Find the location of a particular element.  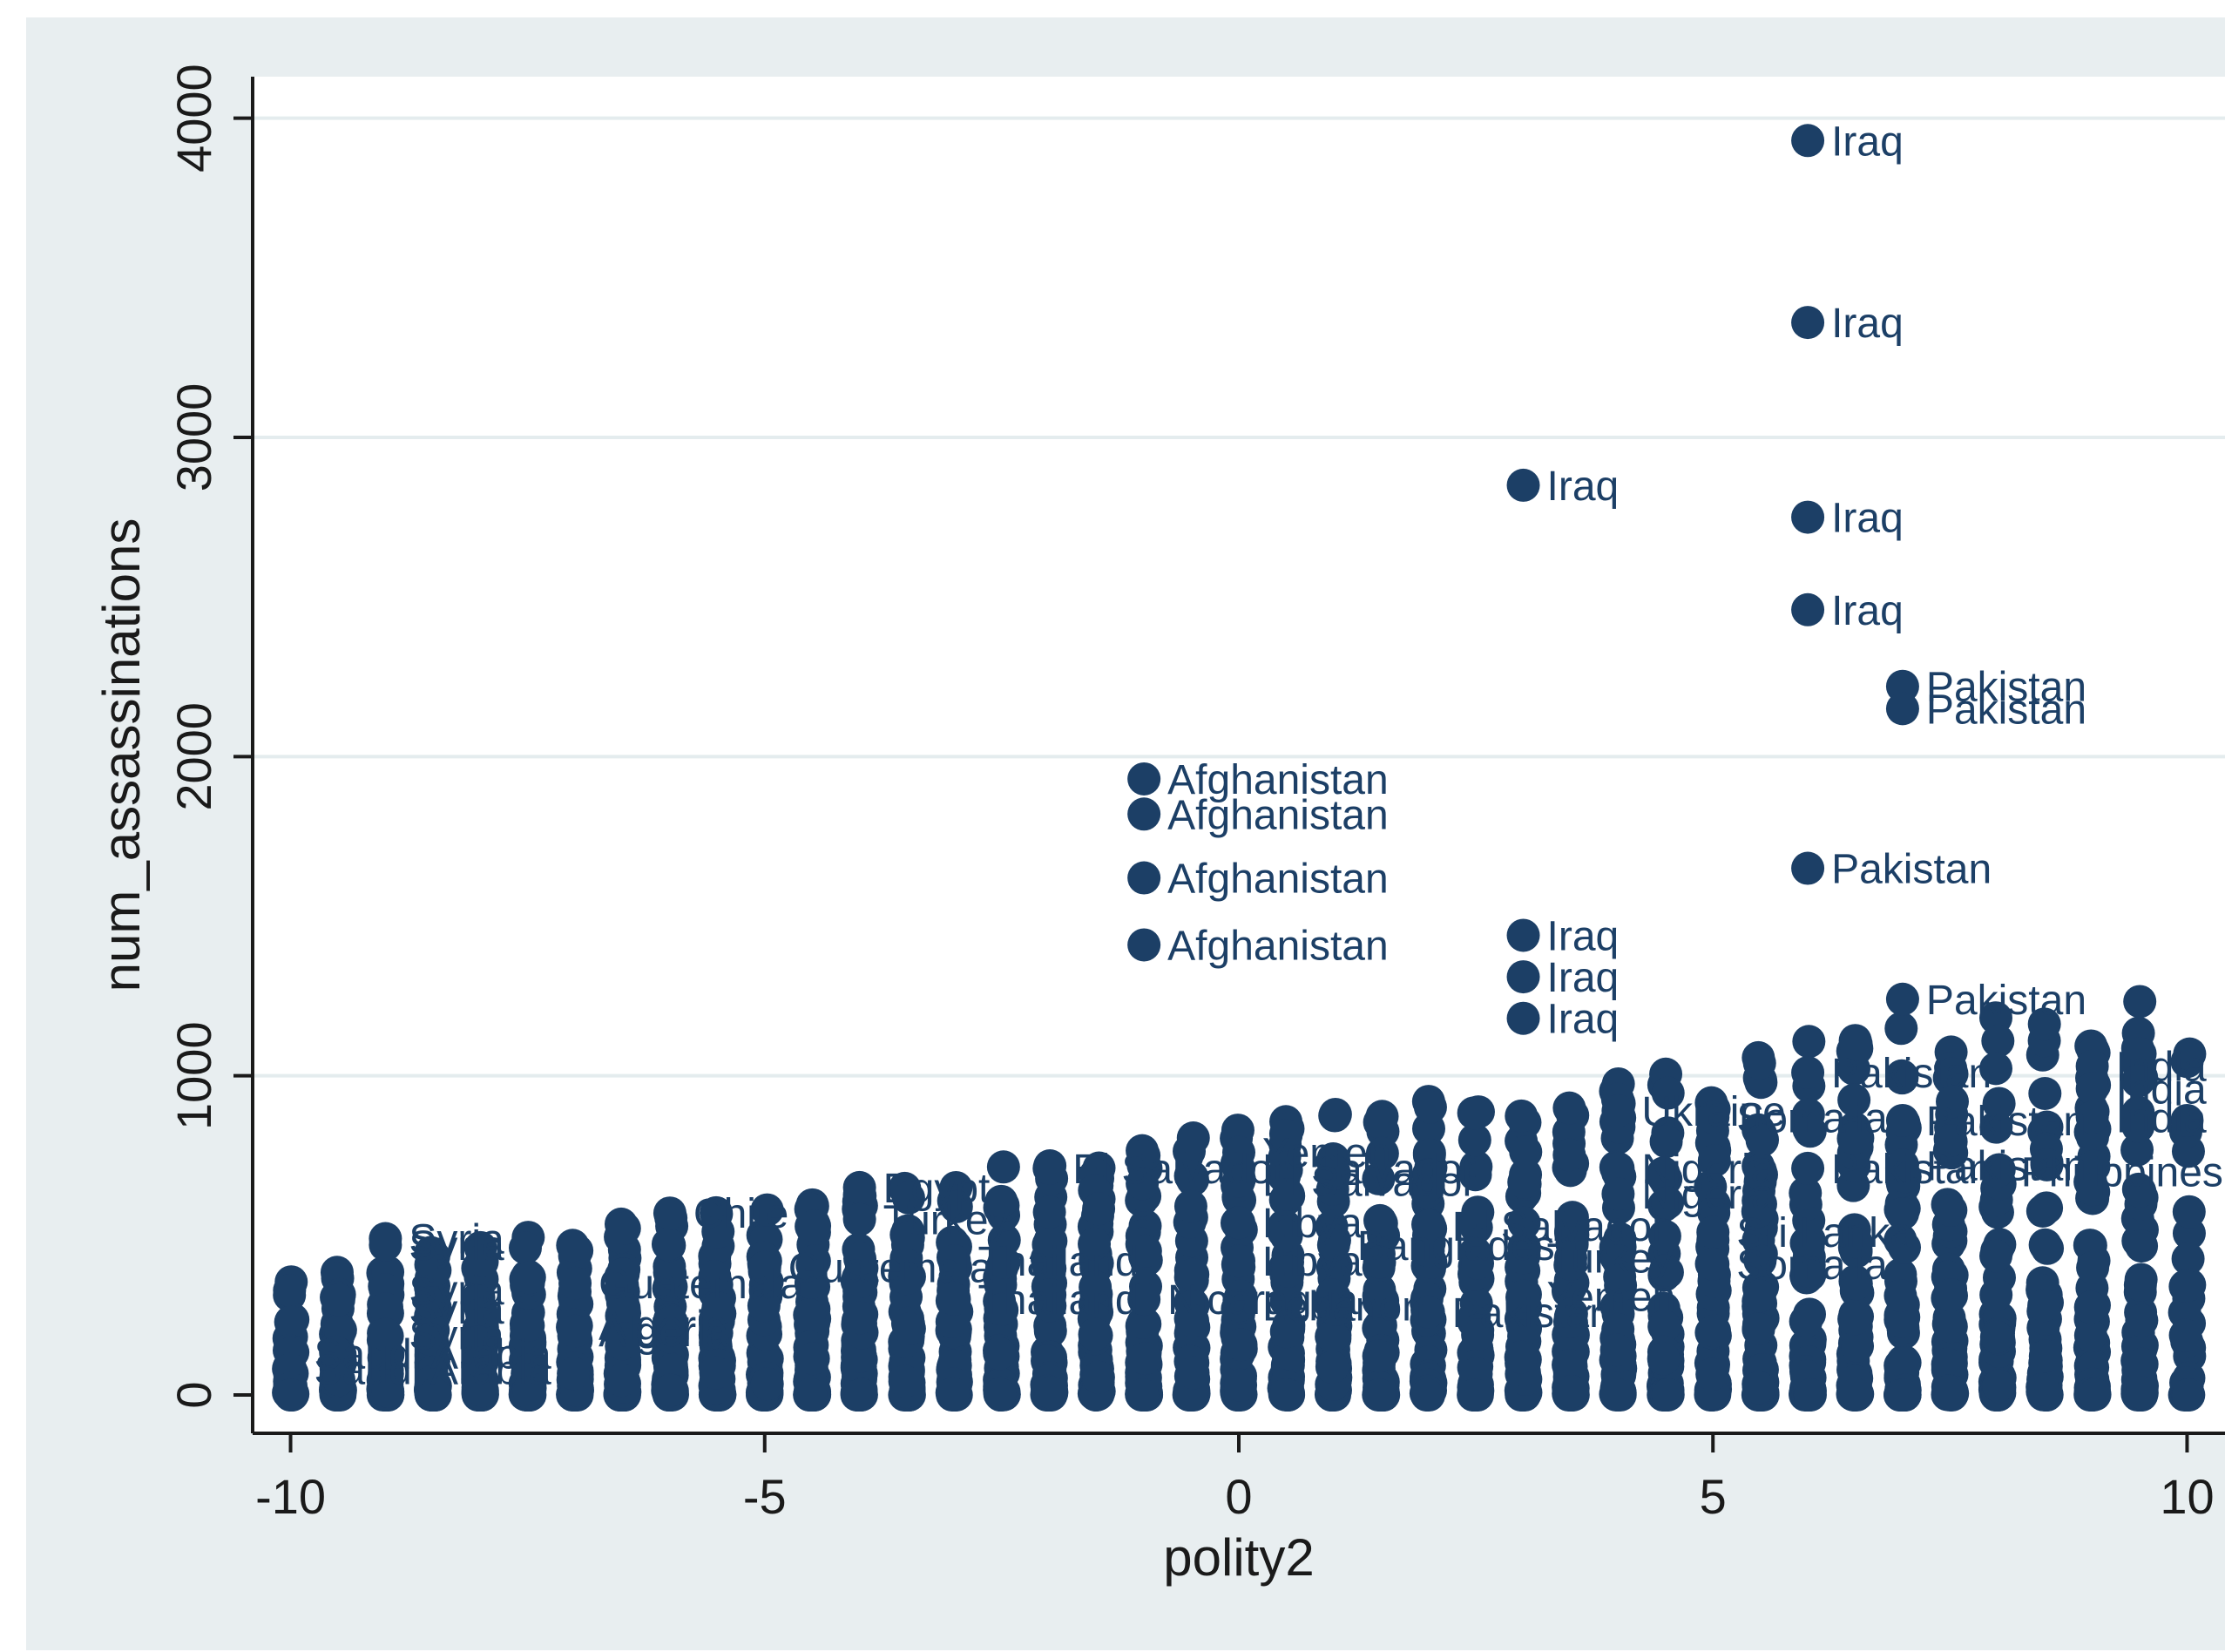

x-tick-label: 5 is located at coordinates (1713, 1496).